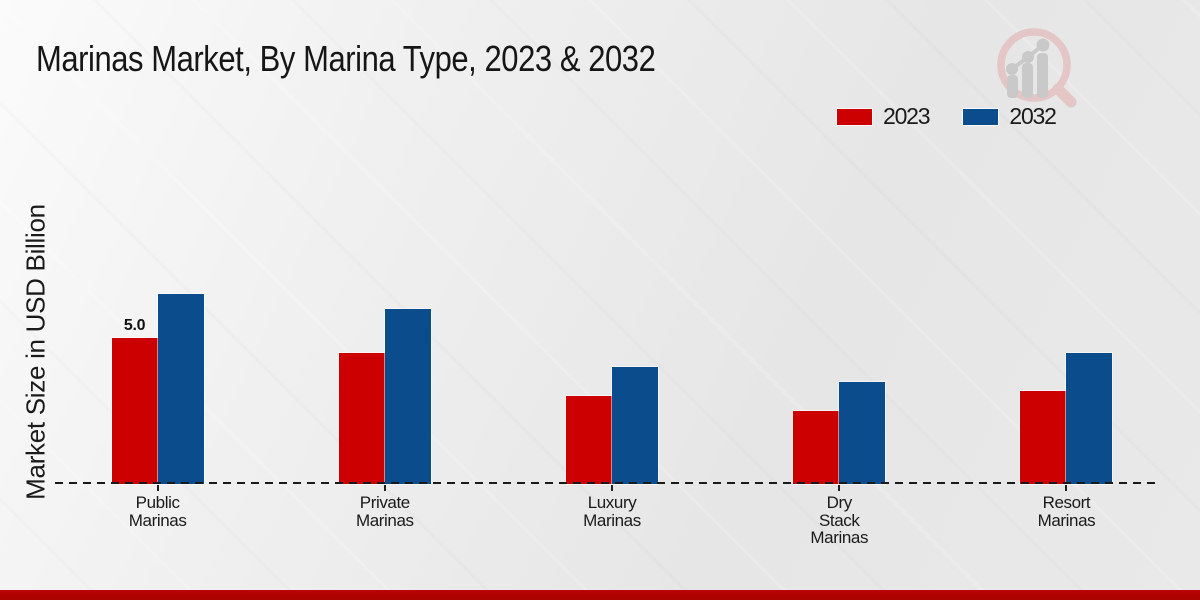 This screenshot has width=1200, height=600. Describe the element at coordinates (157, 502) in the screenshot. I see `category-label-line: Public` at that location.